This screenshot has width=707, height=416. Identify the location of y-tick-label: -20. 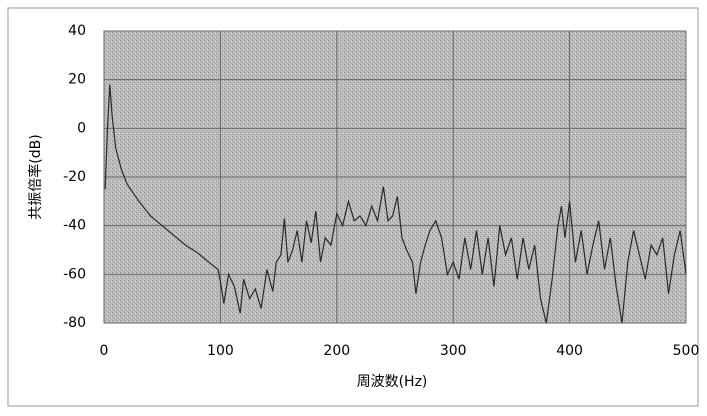
(74, 177).